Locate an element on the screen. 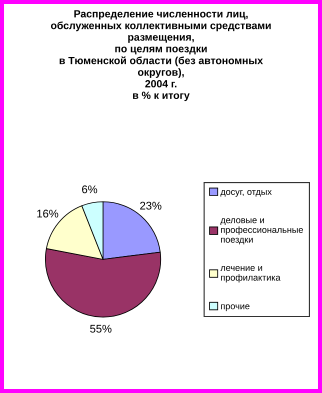 This screenshot has height=393, width=322. legend-label: деловые и профессиональные поездки is located at coordinates (261, 231).